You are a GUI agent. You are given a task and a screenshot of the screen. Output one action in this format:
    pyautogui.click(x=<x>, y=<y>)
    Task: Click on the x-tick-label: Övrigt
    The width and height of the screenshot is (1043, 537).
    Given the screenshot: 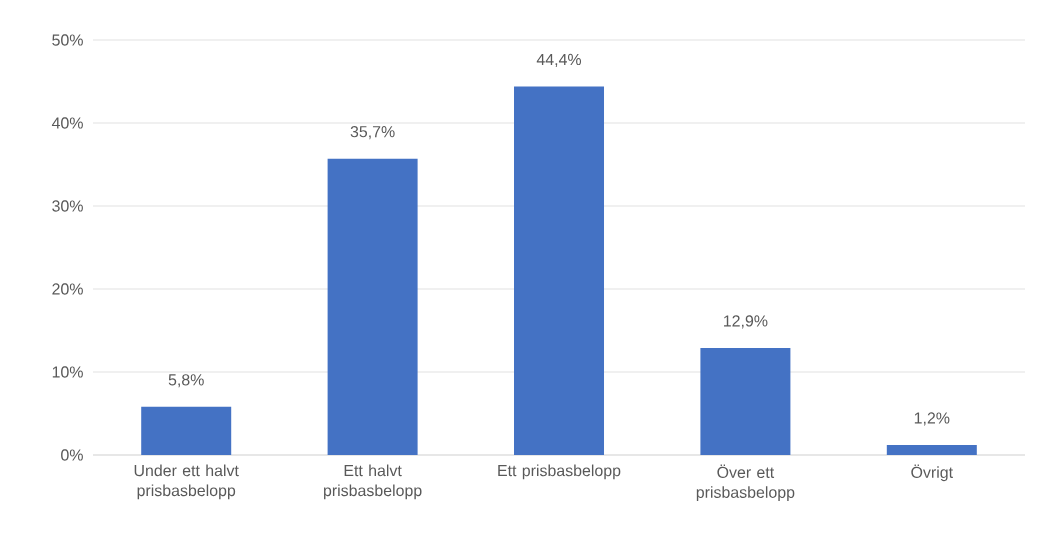 What is the action you would take?
    pyautogui.click(x=932, y=473)
    